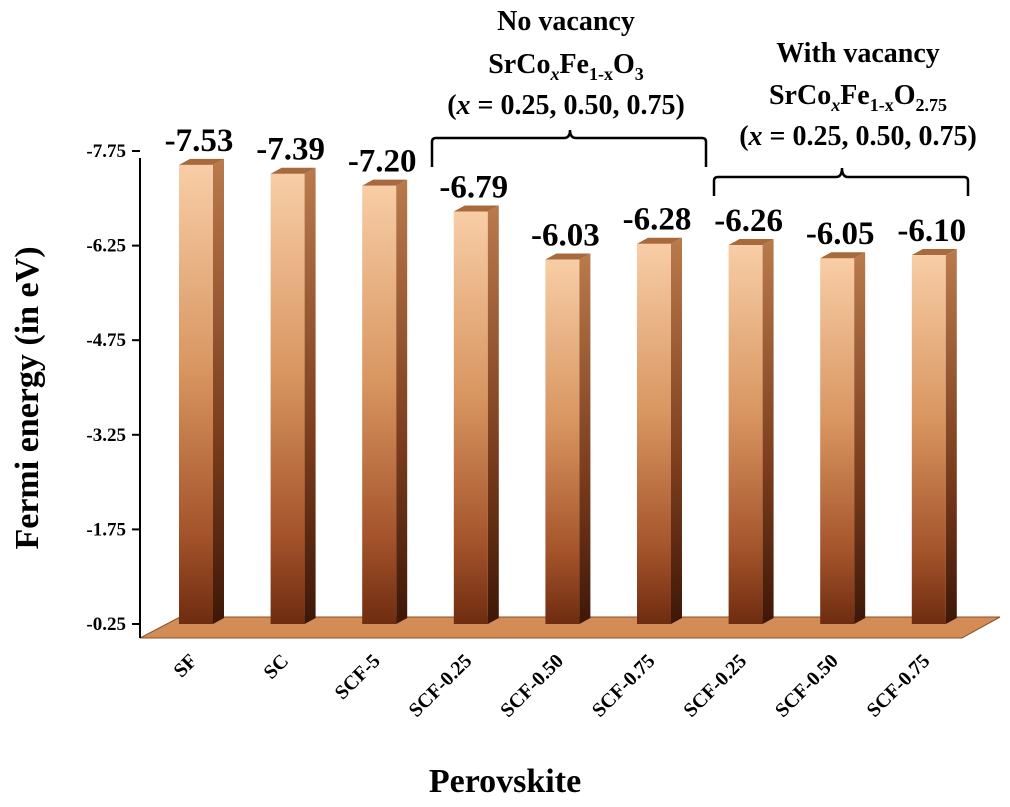 Image resolution: width=1010 pixels, height=807 pixels. What do you see at coordinates (106, 435) in the screenshot?
I see `y-tick-label: -3.25` at bounding box center [106, 435].